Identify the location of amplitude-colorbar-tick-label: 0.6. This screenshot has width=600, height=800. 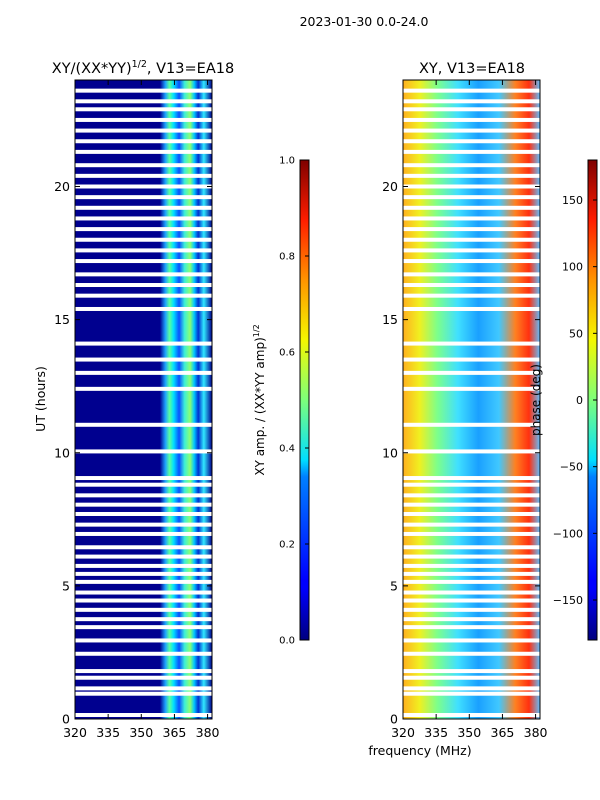
(287, 353).